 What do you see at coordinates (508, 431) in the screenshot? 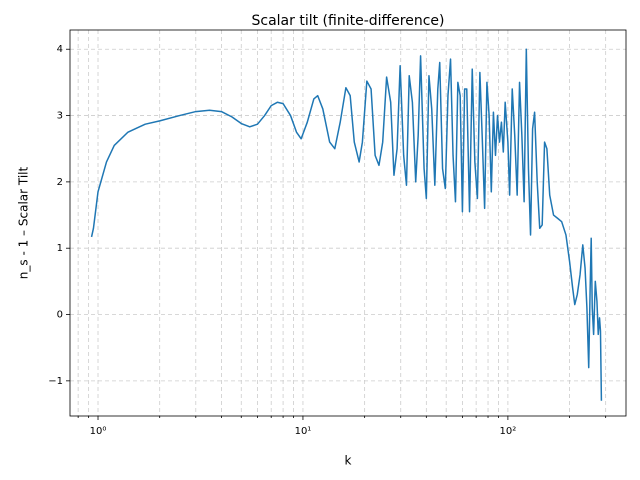
I see `x-tick-label: 10²` at bounding box center [508, 431].